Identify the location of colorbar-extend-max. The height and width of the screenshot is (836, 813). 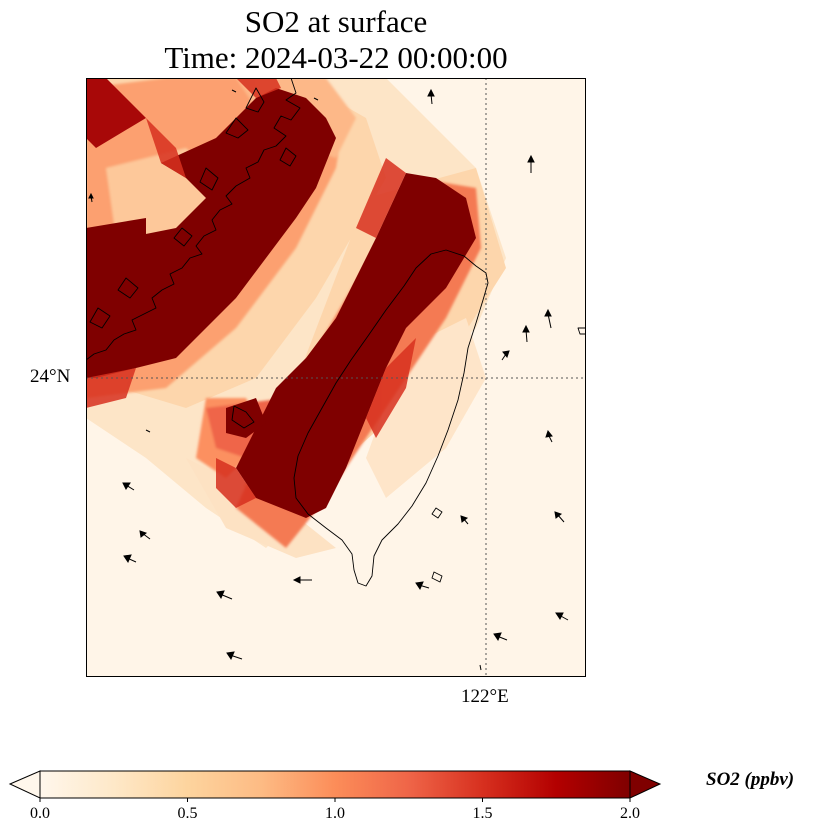
(645, 784).